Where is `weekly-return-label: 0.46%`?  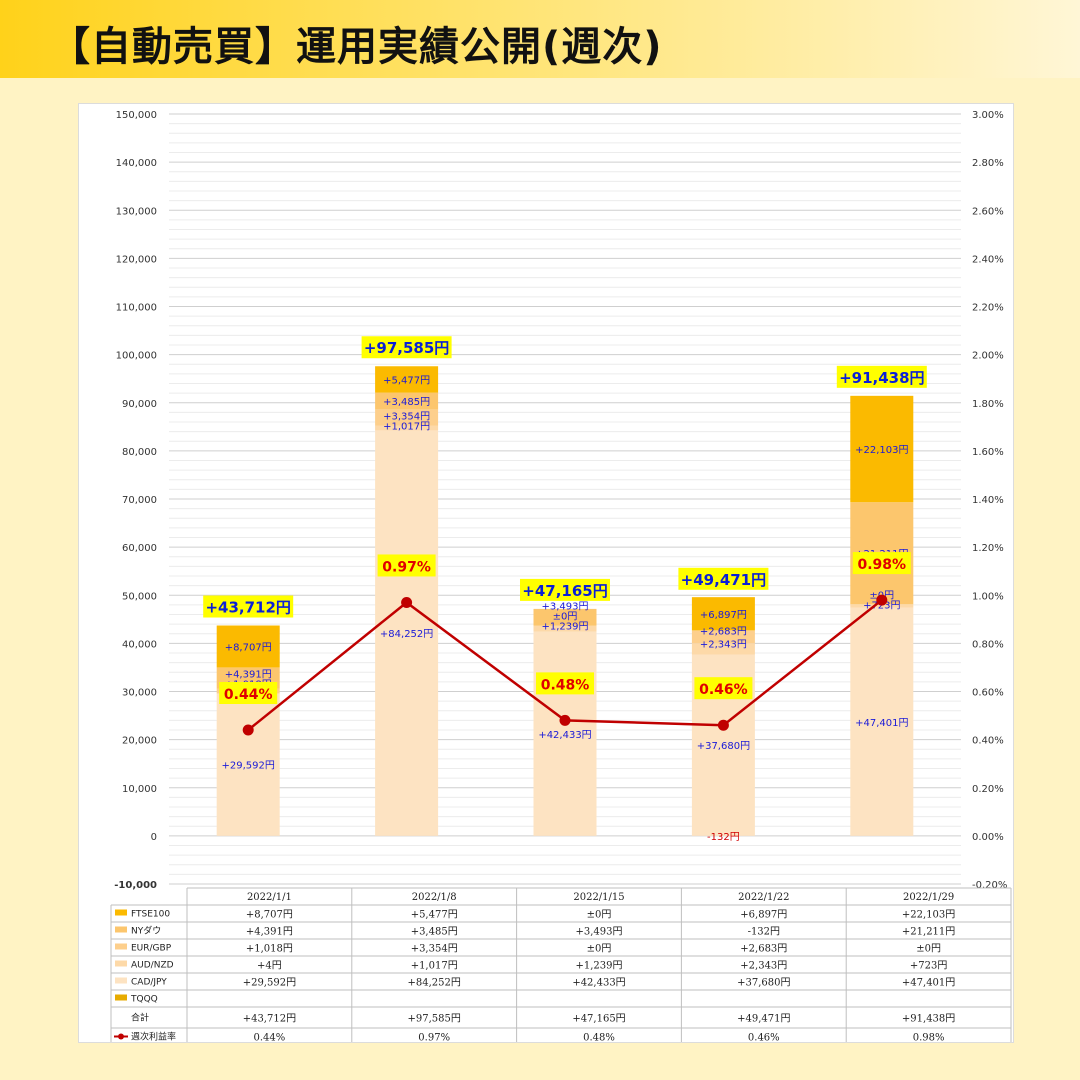
weekly-return-label: 0.46% is located at coordinates (723, 690).